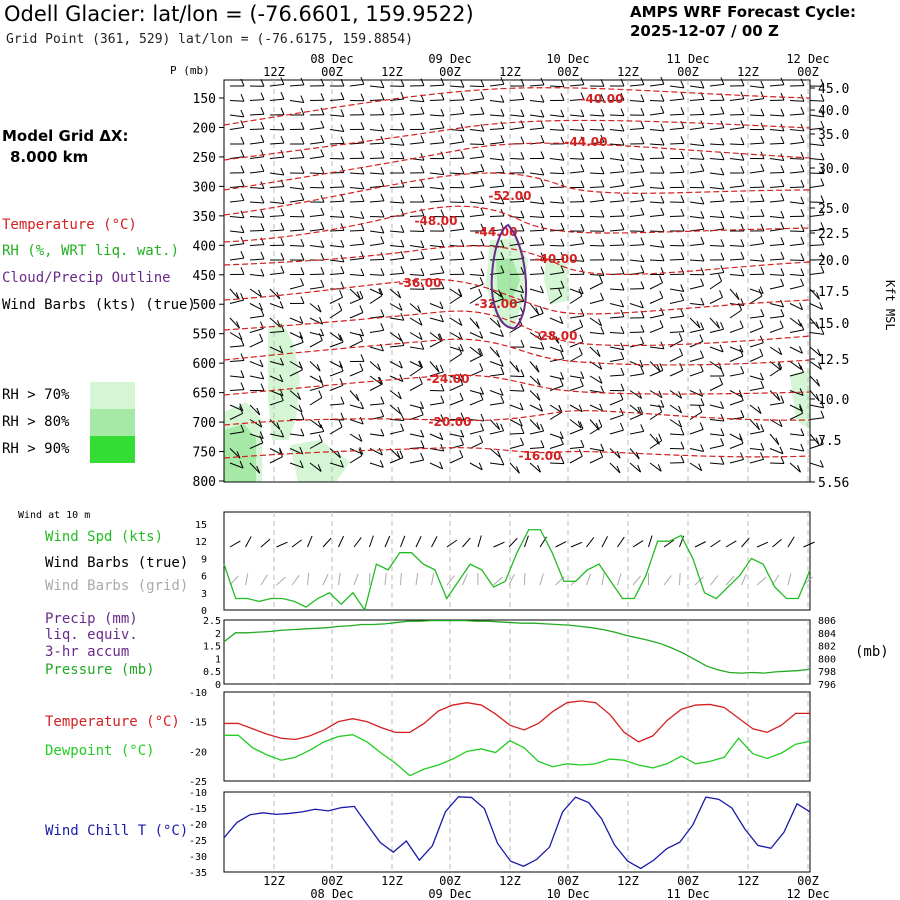 This screenshot has width=900, height=900. Describe the element at coordinates (517, 736) in the screenshot. I see `temp-panel-frame` at that location.